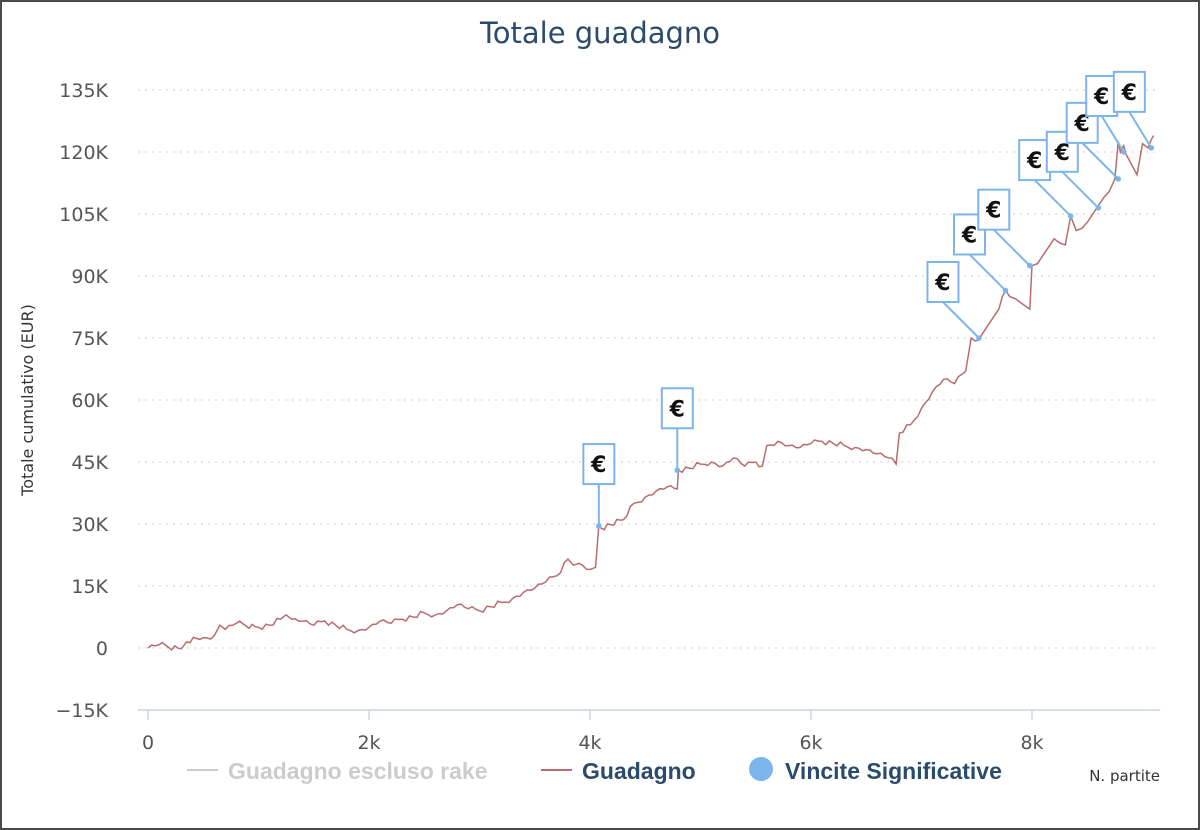 The height and width of the screenshot is (830, 1200). What do you see at coordinates (89, 277) in the screenshot?
I see `y-tick-label: 90K` at bounding box center [89, 277].